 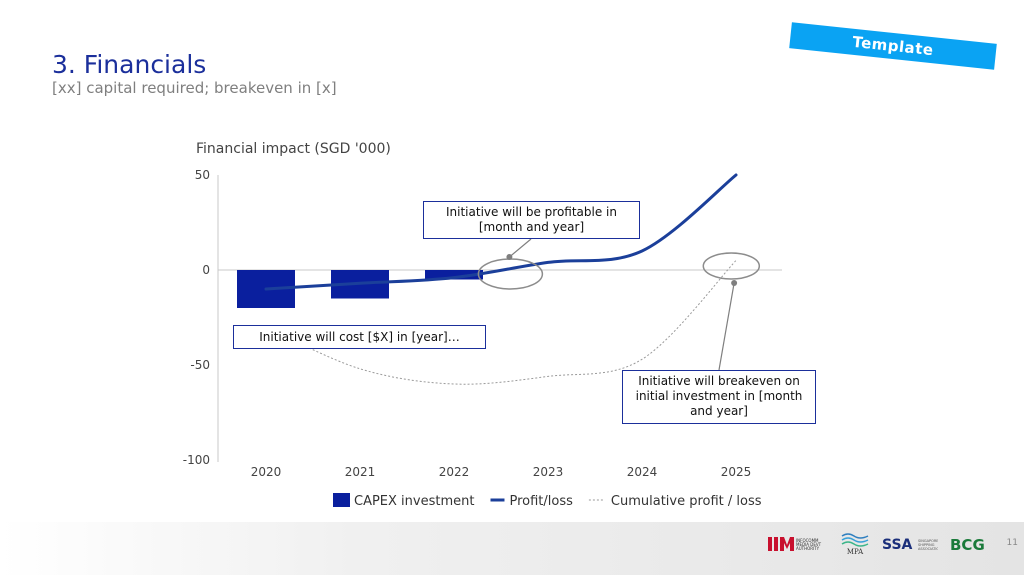 I want to click on bcg-logo: BCG, so click(x=970, y=544).